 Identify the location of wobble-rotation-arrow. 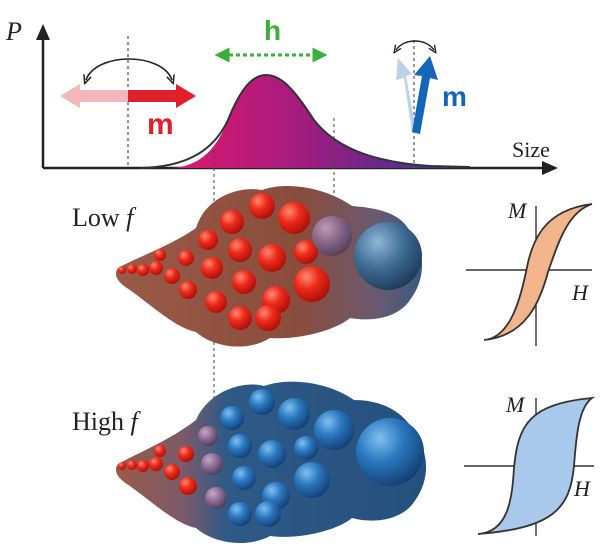
(415, 45).